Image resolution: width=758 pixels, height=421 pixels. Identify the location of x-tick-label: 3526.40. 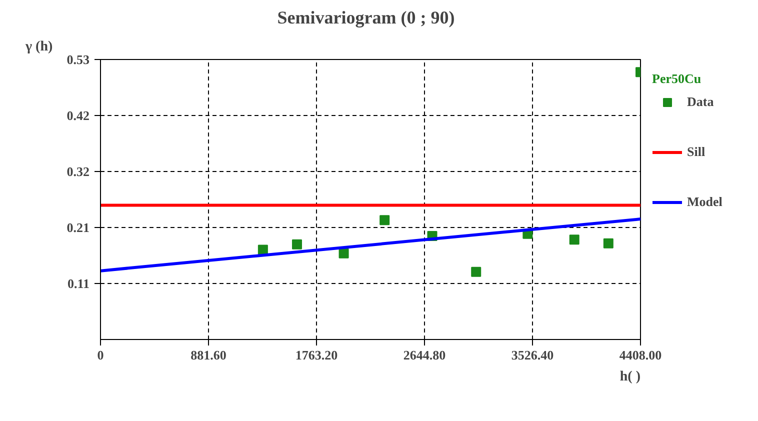
(532, 355).